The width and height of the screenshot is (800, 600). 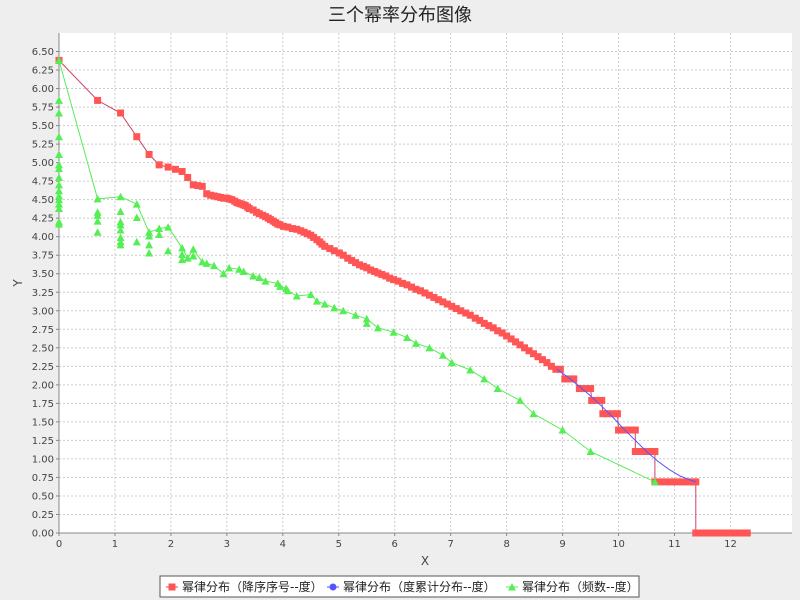 I want to click on y-tick-label: 3.50, so click(x=43, y=274).